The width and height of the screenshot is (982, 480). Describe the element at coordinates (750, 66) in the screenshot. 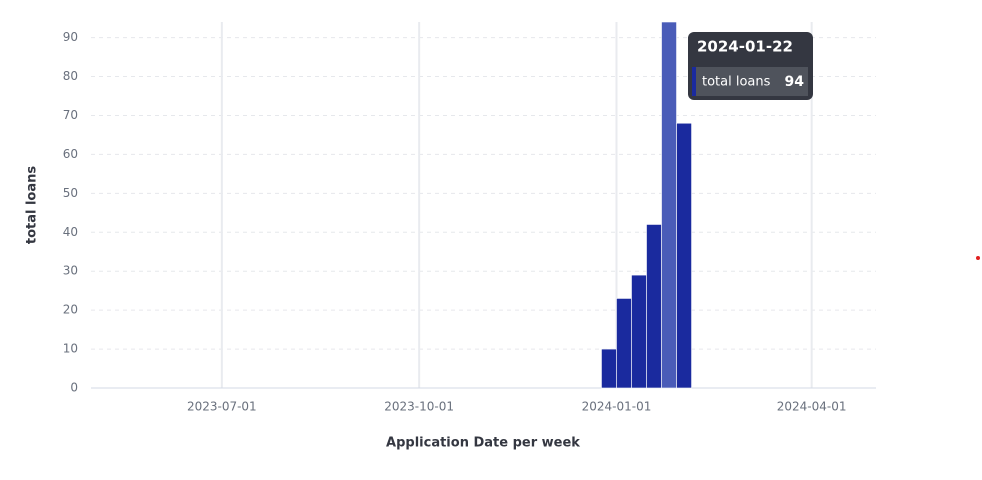

I see `tooltip: 2024-01-22 total loans 94` at that location.